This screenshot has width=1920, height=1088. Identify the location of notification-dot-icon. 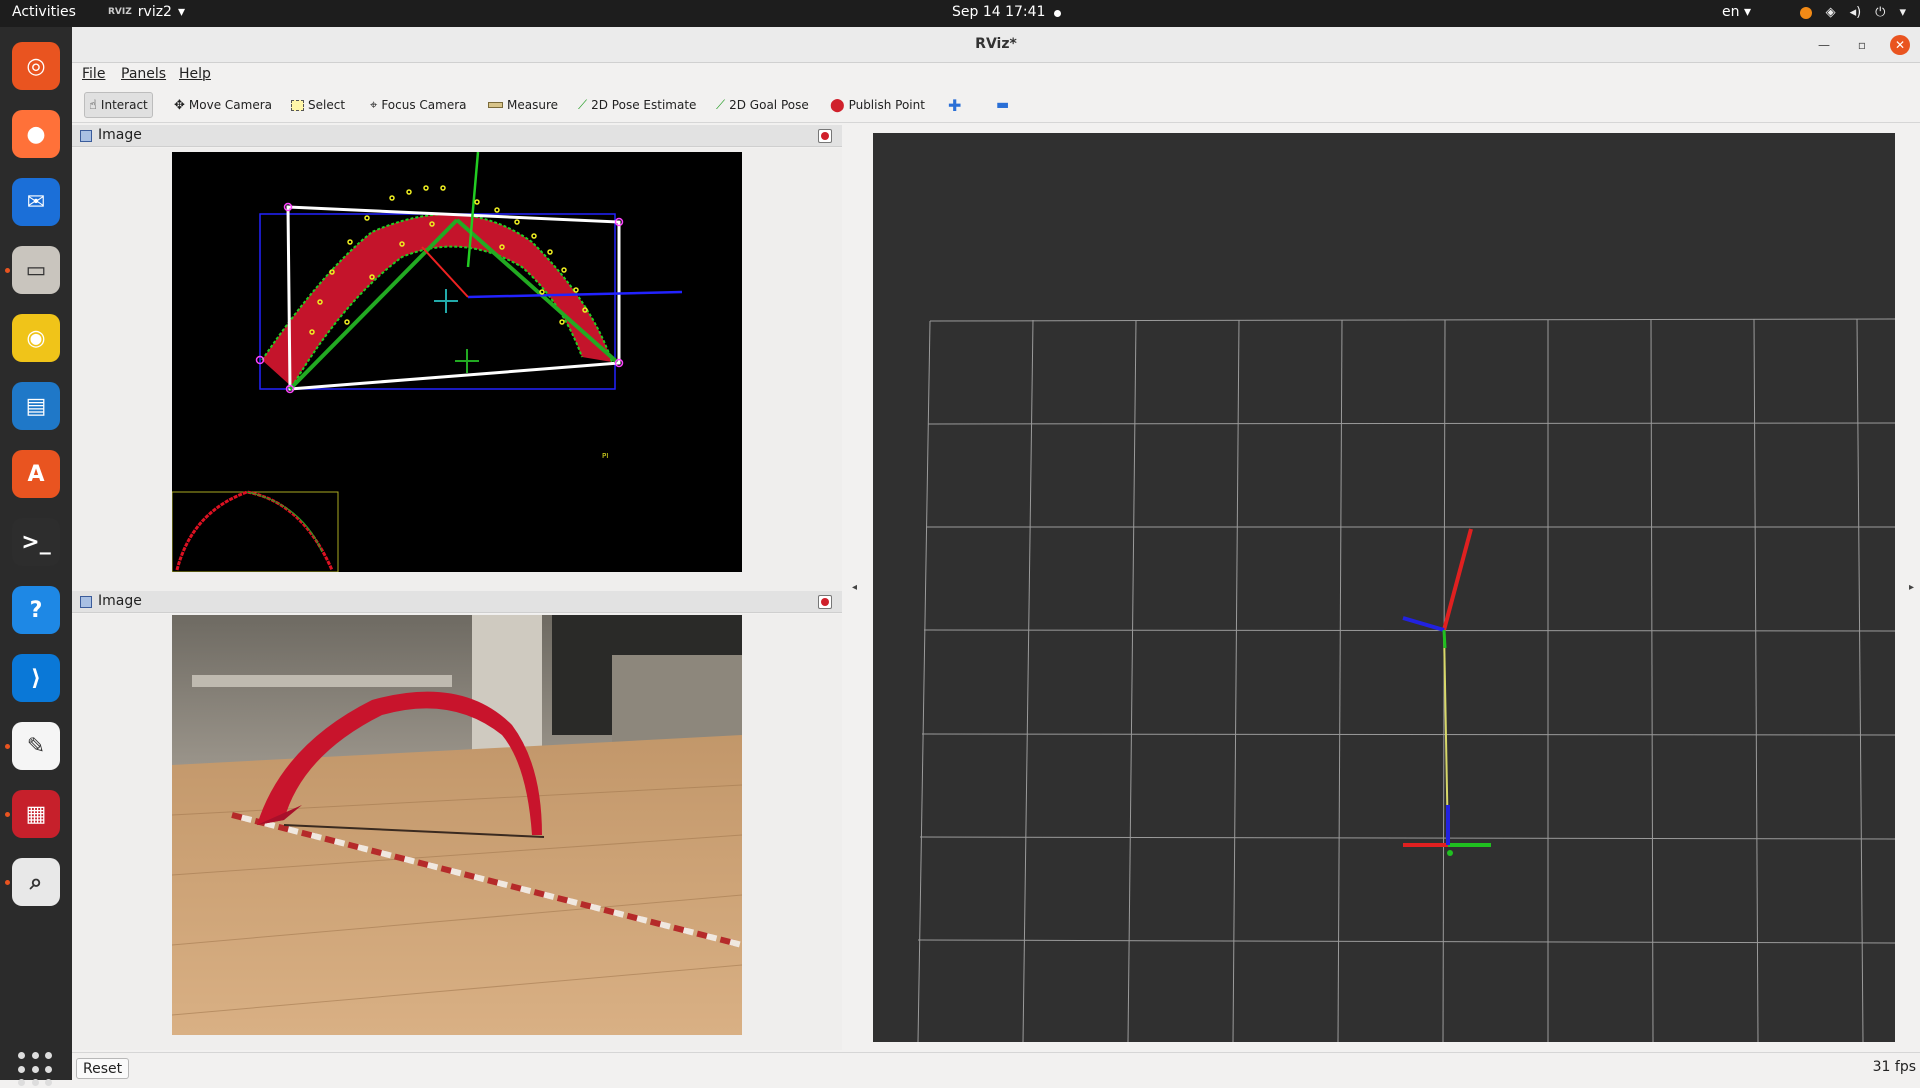
(1057, 13).